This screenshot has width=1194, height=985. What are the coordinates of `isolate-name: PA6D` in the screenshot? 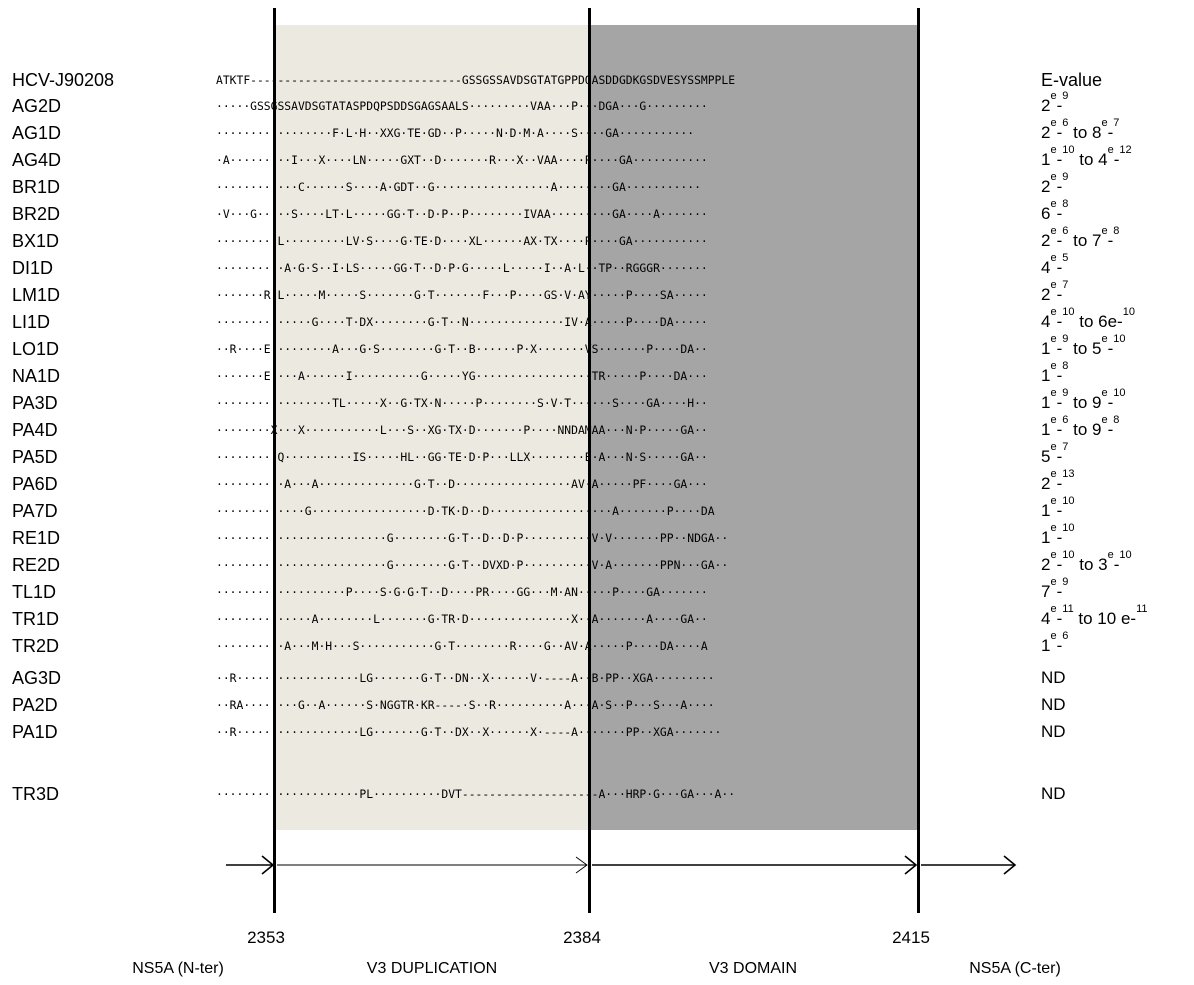 It's located at (35, 484).